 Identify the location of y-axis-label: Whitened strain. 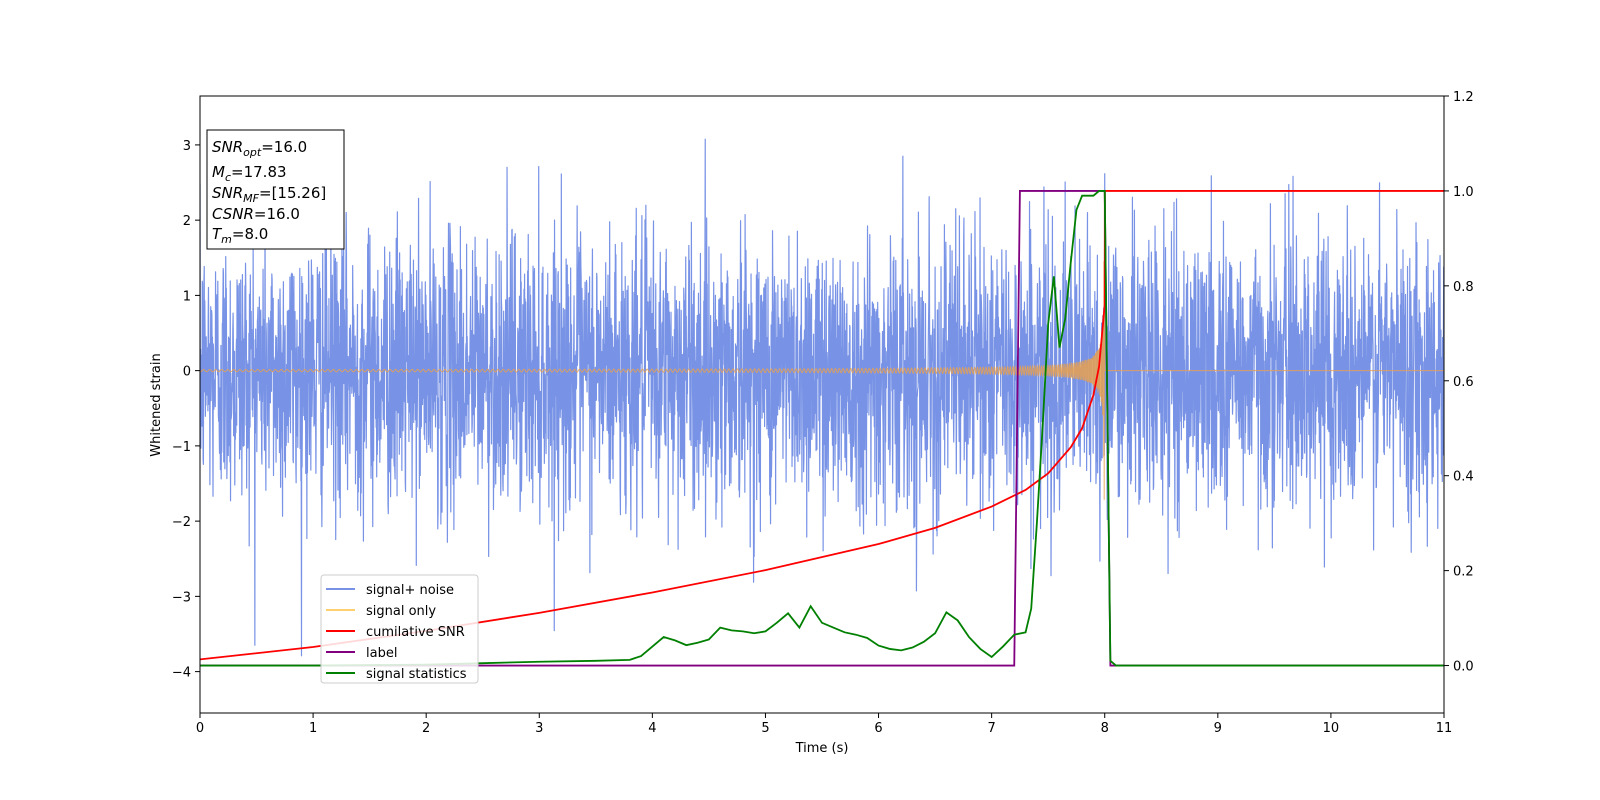
(156, 404).